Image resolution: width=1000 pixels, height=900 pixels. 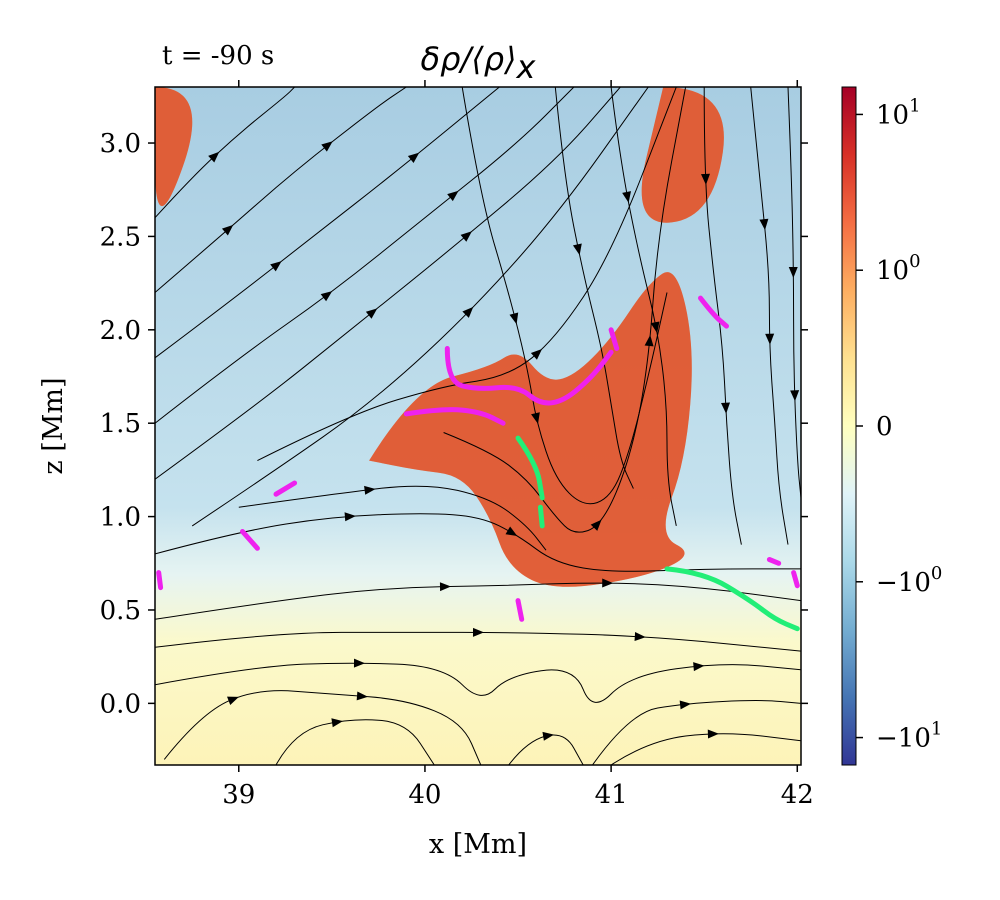 I want to click on colorbar-tick-label-3: −100, so click(x=909, y=580).